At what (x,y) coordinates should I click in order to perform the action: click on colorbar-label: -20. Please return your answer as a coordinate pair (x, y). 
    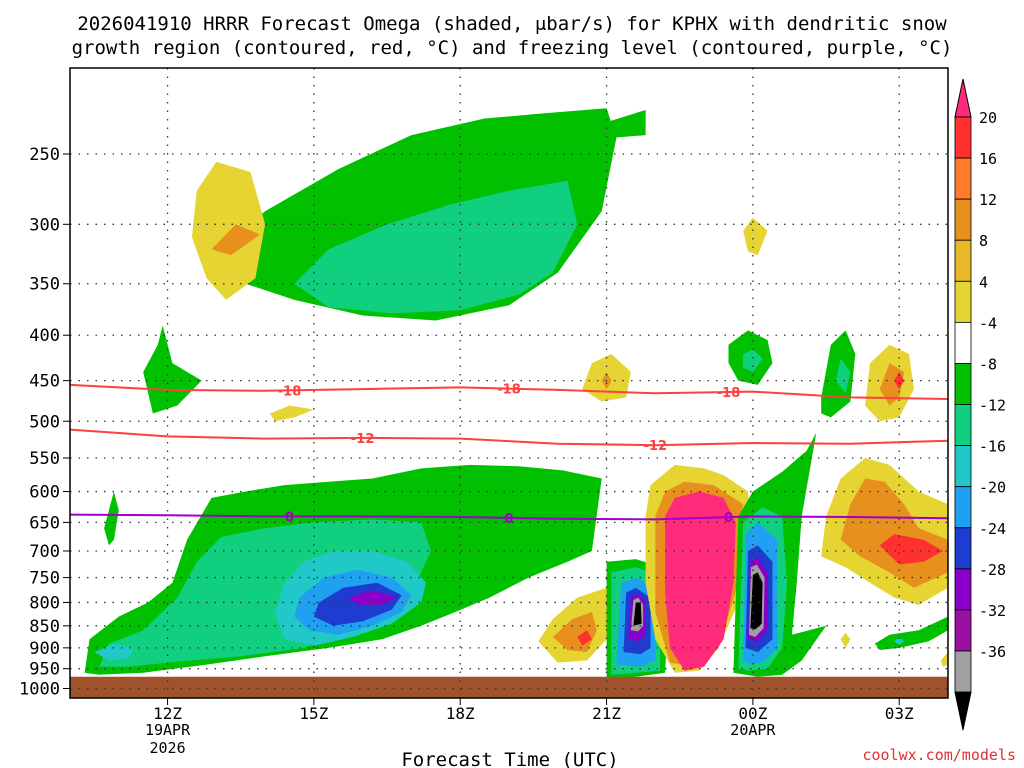
    Looking at the image, I should click on (992, 488).